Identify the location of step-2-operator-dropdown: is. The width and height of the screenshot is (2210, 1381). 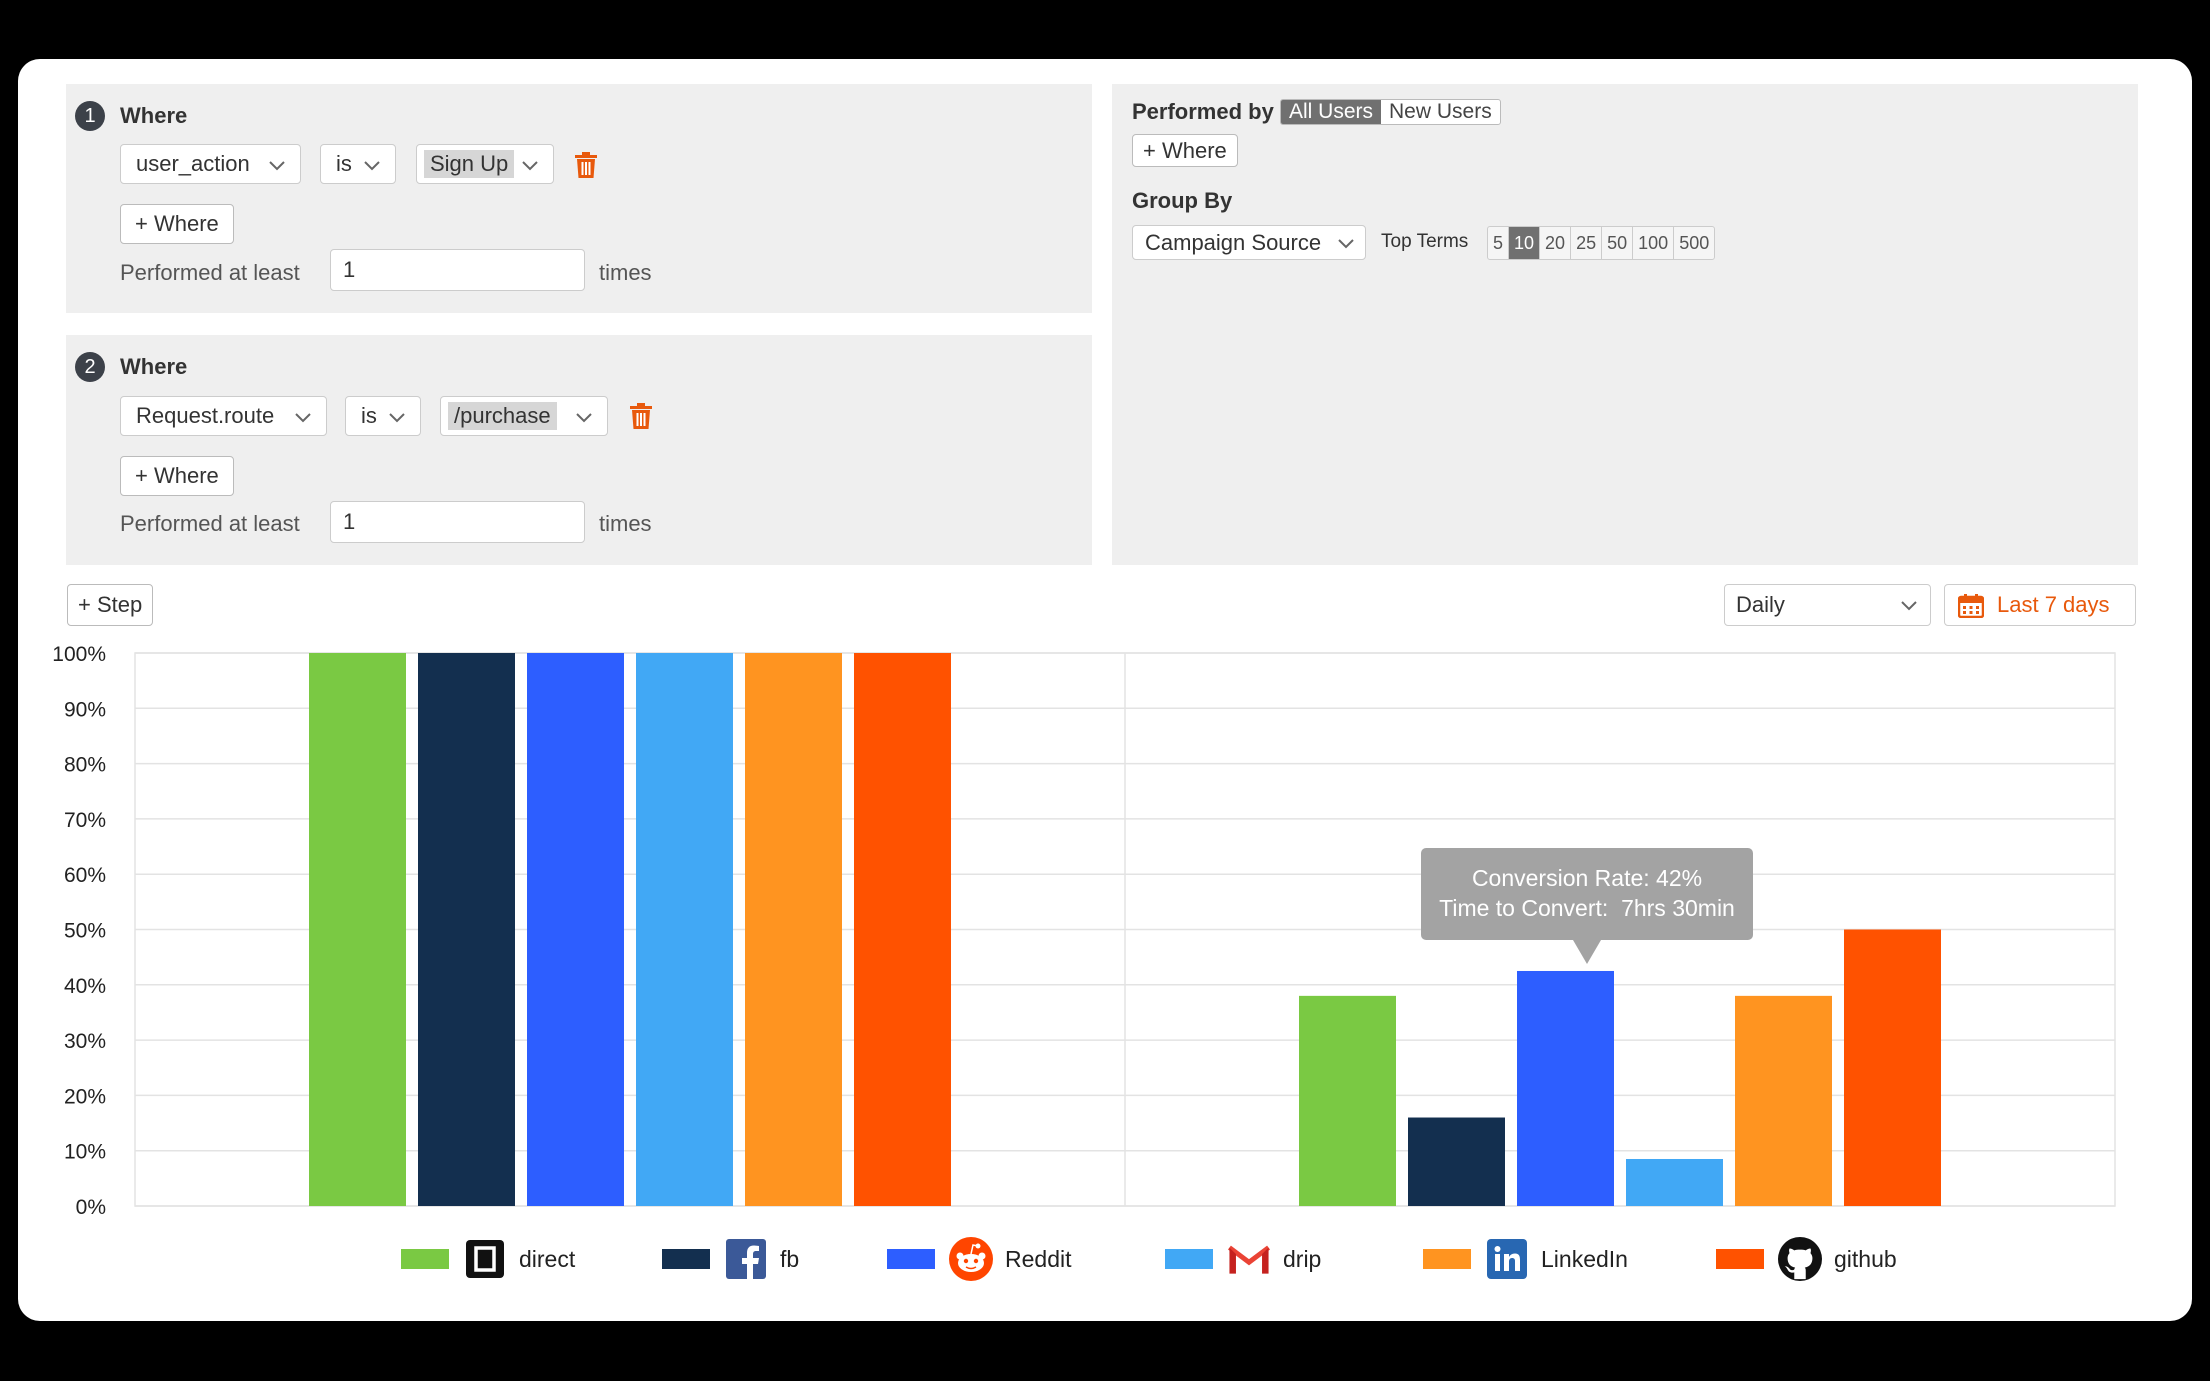
(383, 416).